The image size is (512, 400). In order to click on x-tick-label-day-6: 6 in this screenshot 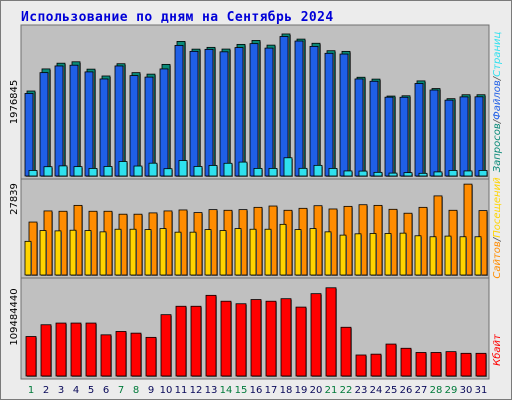, I will do `click(106, 390)`.